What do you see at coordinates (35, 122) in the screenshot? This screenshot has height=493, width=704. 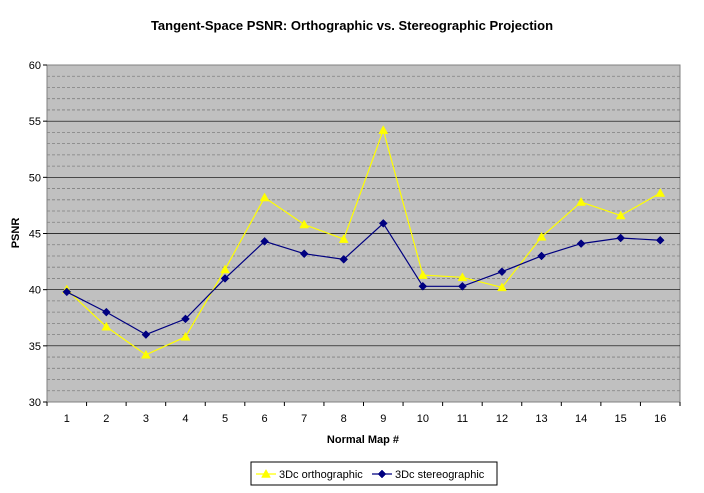 I see `y-tick-label: 55` at bounding box center [35, 122].